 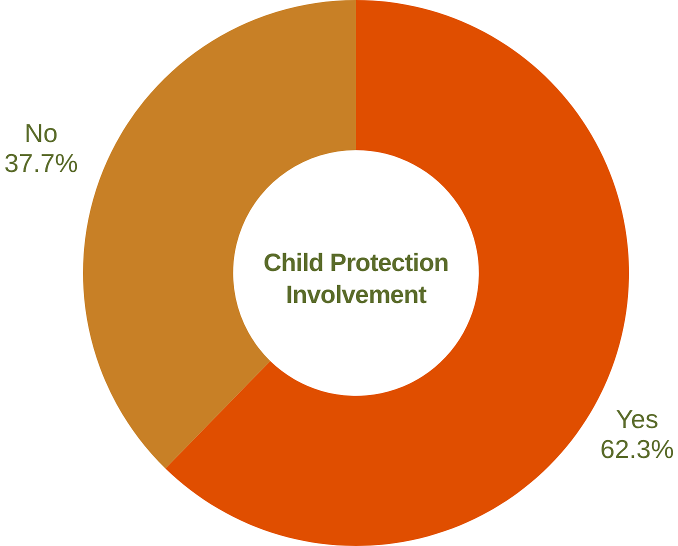 I want to click on slice-label: Yes, so click(x=637, y=419).